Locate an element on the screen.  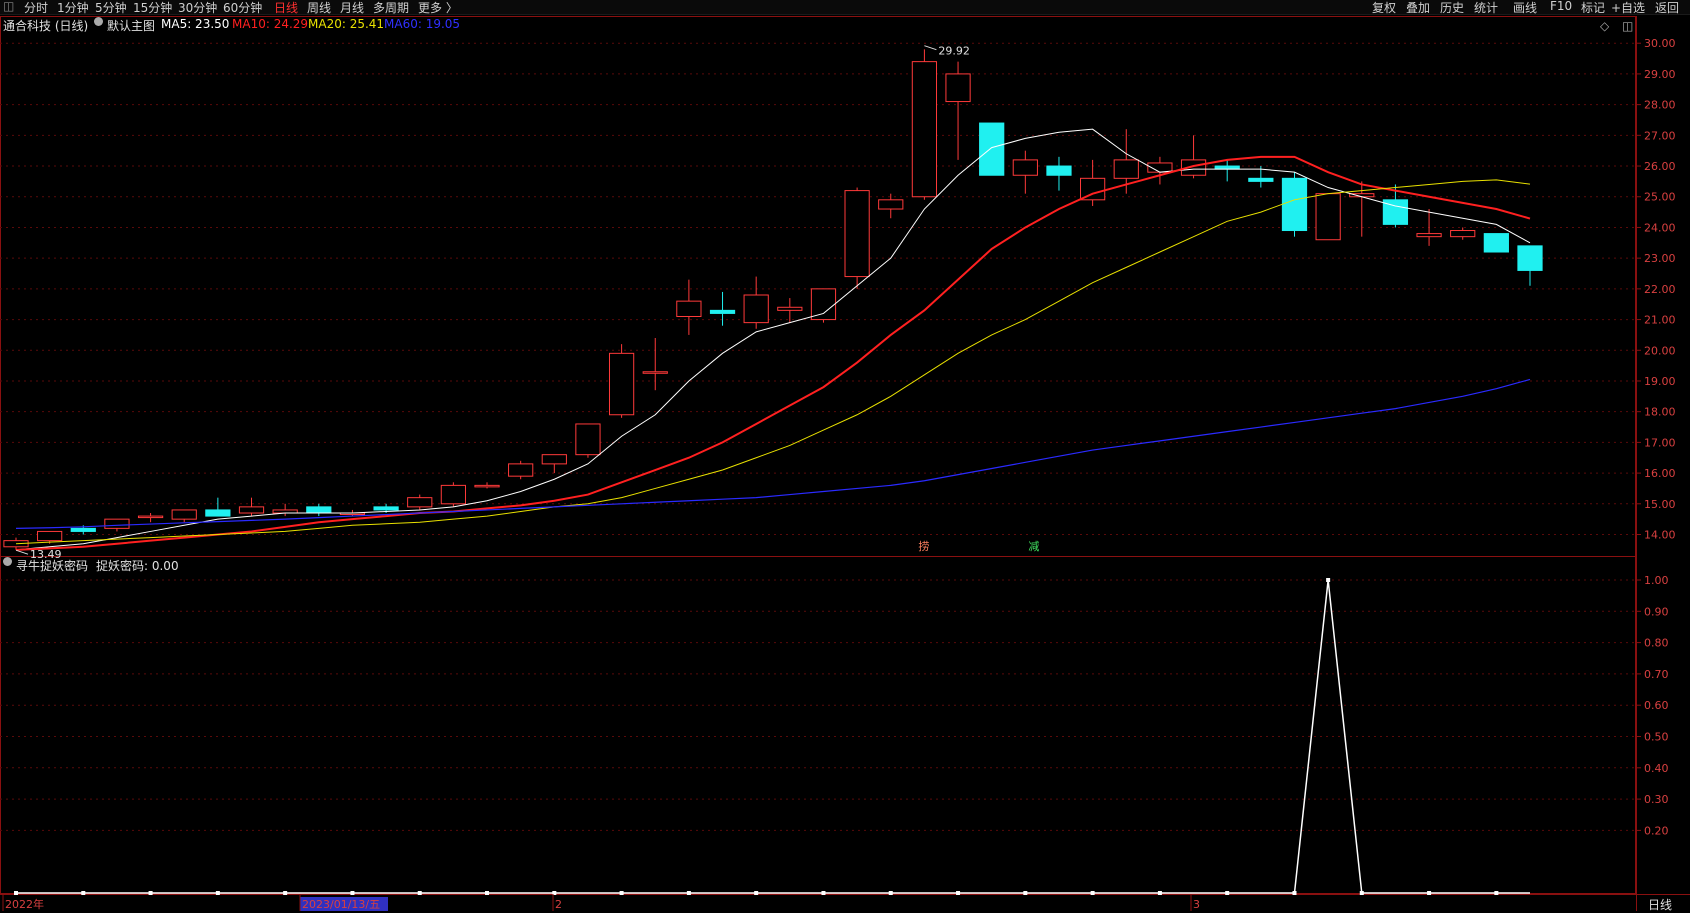
y-tick-label: 19.00 is located at coordinates (1660, 381).